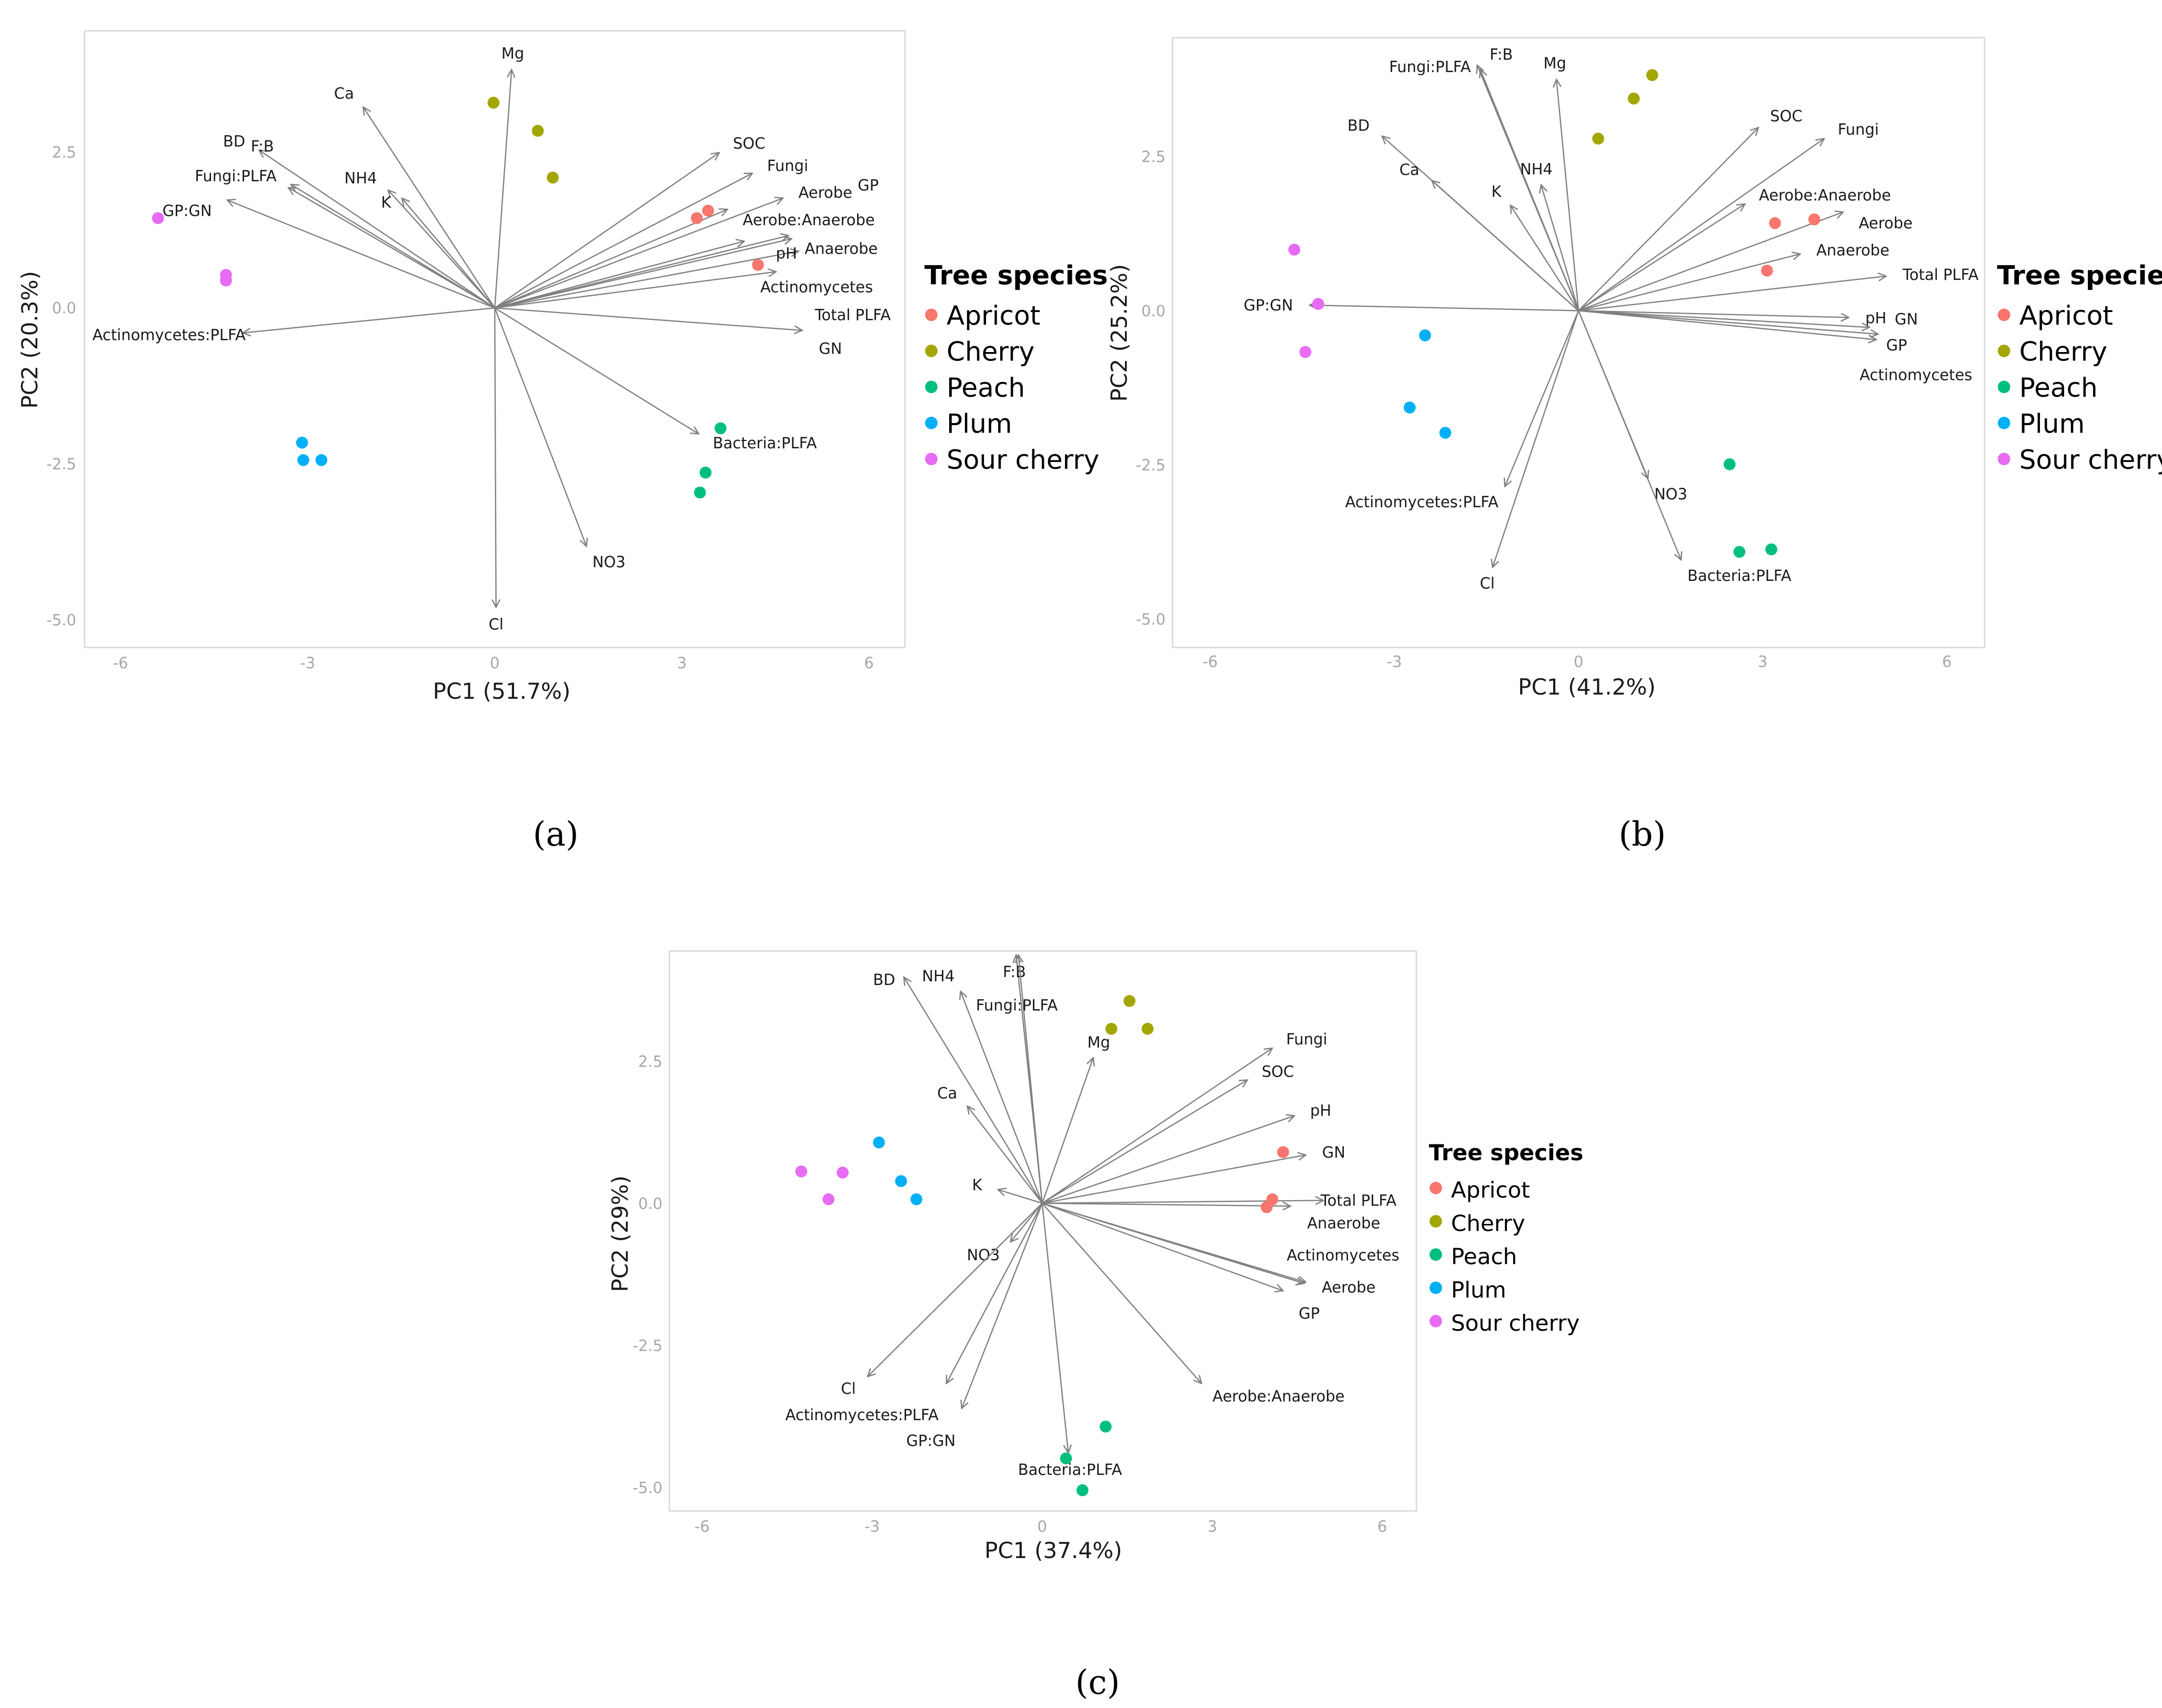 The height and width of the screenshot is (1708, 2162). Describe the element at coordinates (2090, 460) in the screenshot. I see `legend-item: Sour cherry` at that location.